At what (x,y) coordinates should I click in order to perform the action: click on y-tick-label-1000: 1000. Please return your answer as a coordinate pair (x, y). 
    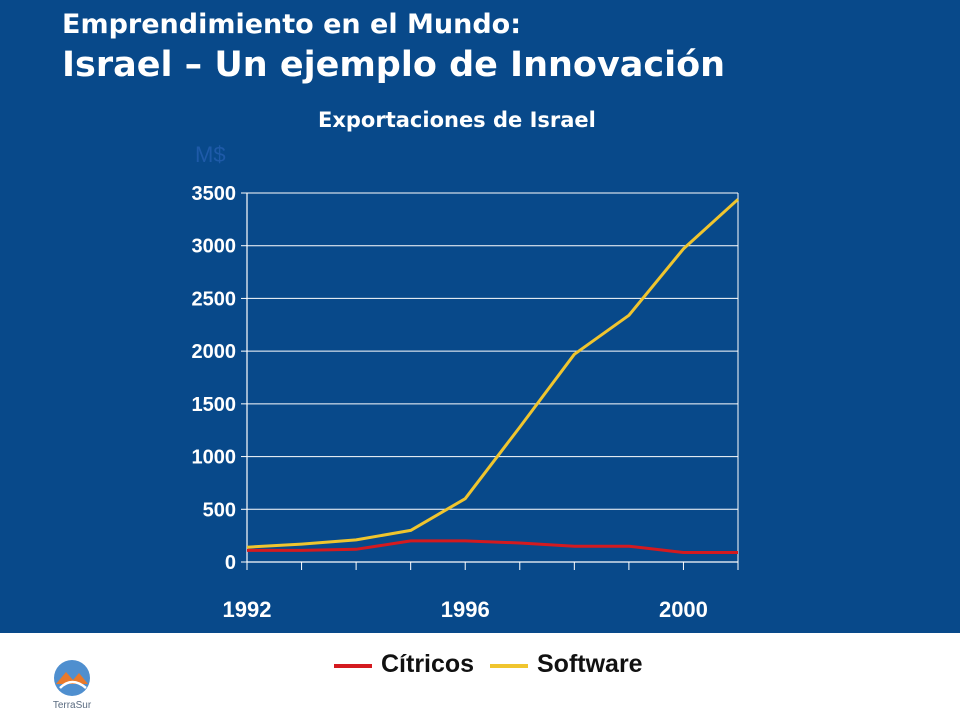
    Looking at the image, I should click on (214, 458).